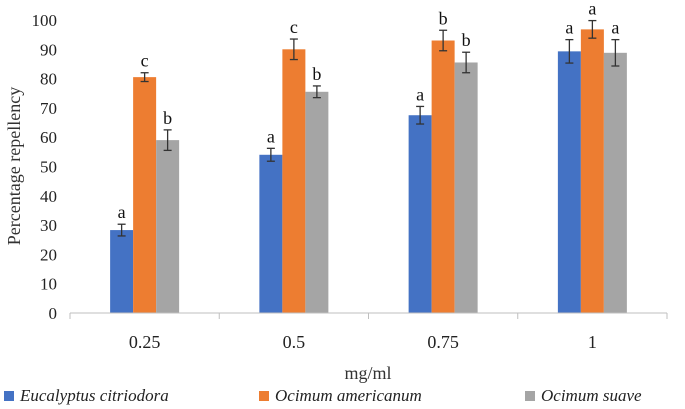  What do you see at coordinates (48, 108) in the screenshot?
I see `y-tick-label: 70` at bounding box center [48, 108].